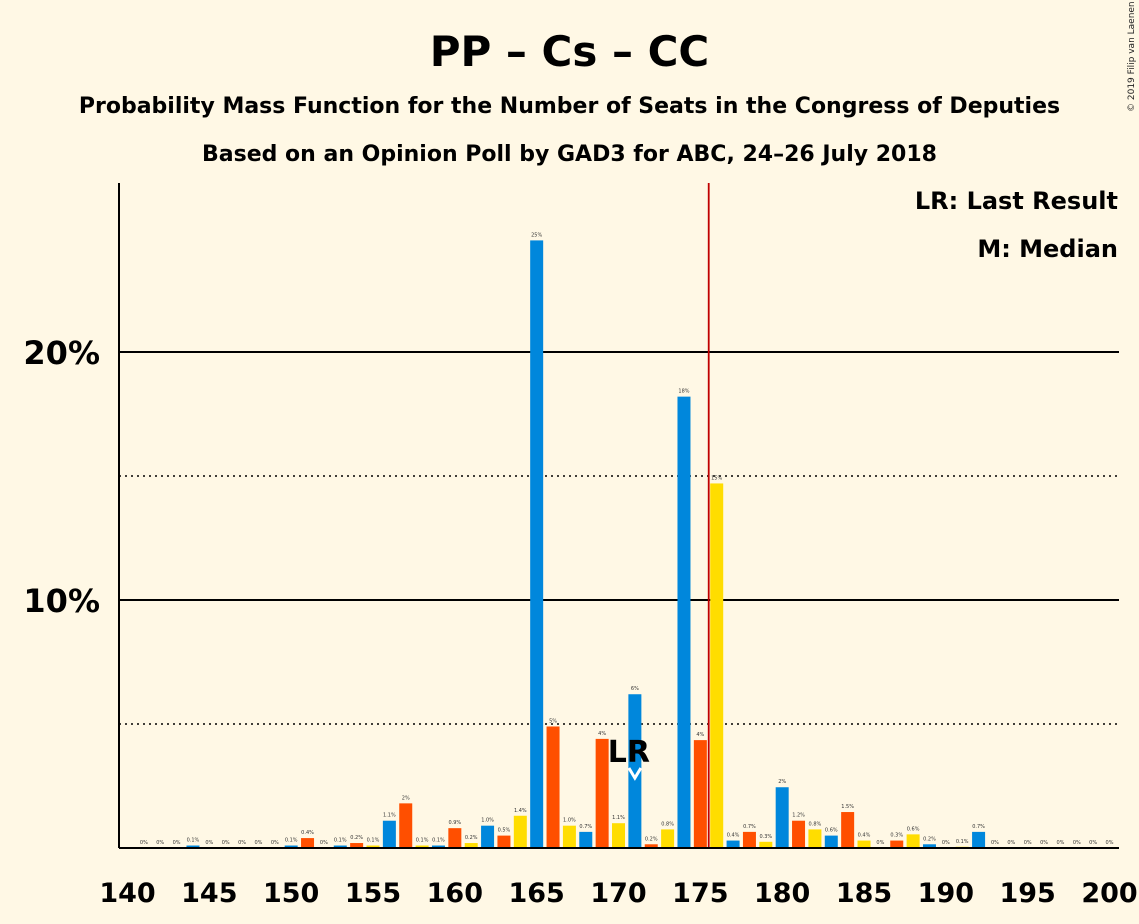 This screenshot has width=1139, height=924. I want to click on x-tick-label: 155, so click(373, 893).